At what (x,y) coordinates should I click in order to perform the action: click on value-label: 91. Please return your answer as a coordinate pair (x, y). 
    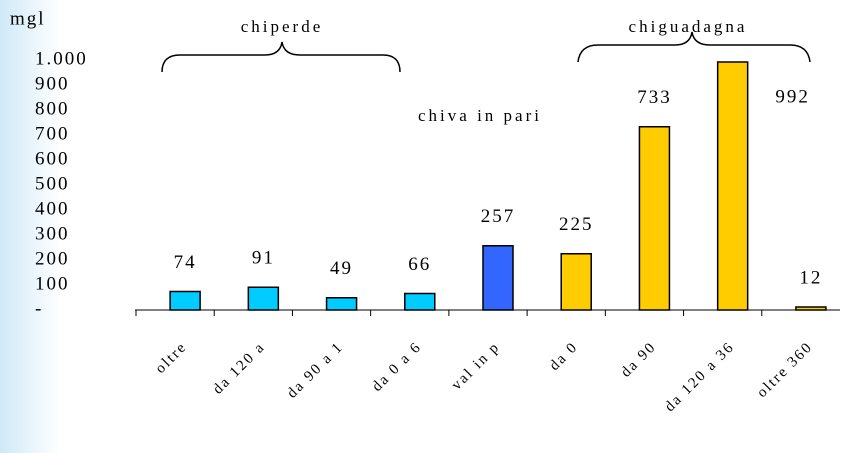
    Looking at the image, I should click on (263, 258).